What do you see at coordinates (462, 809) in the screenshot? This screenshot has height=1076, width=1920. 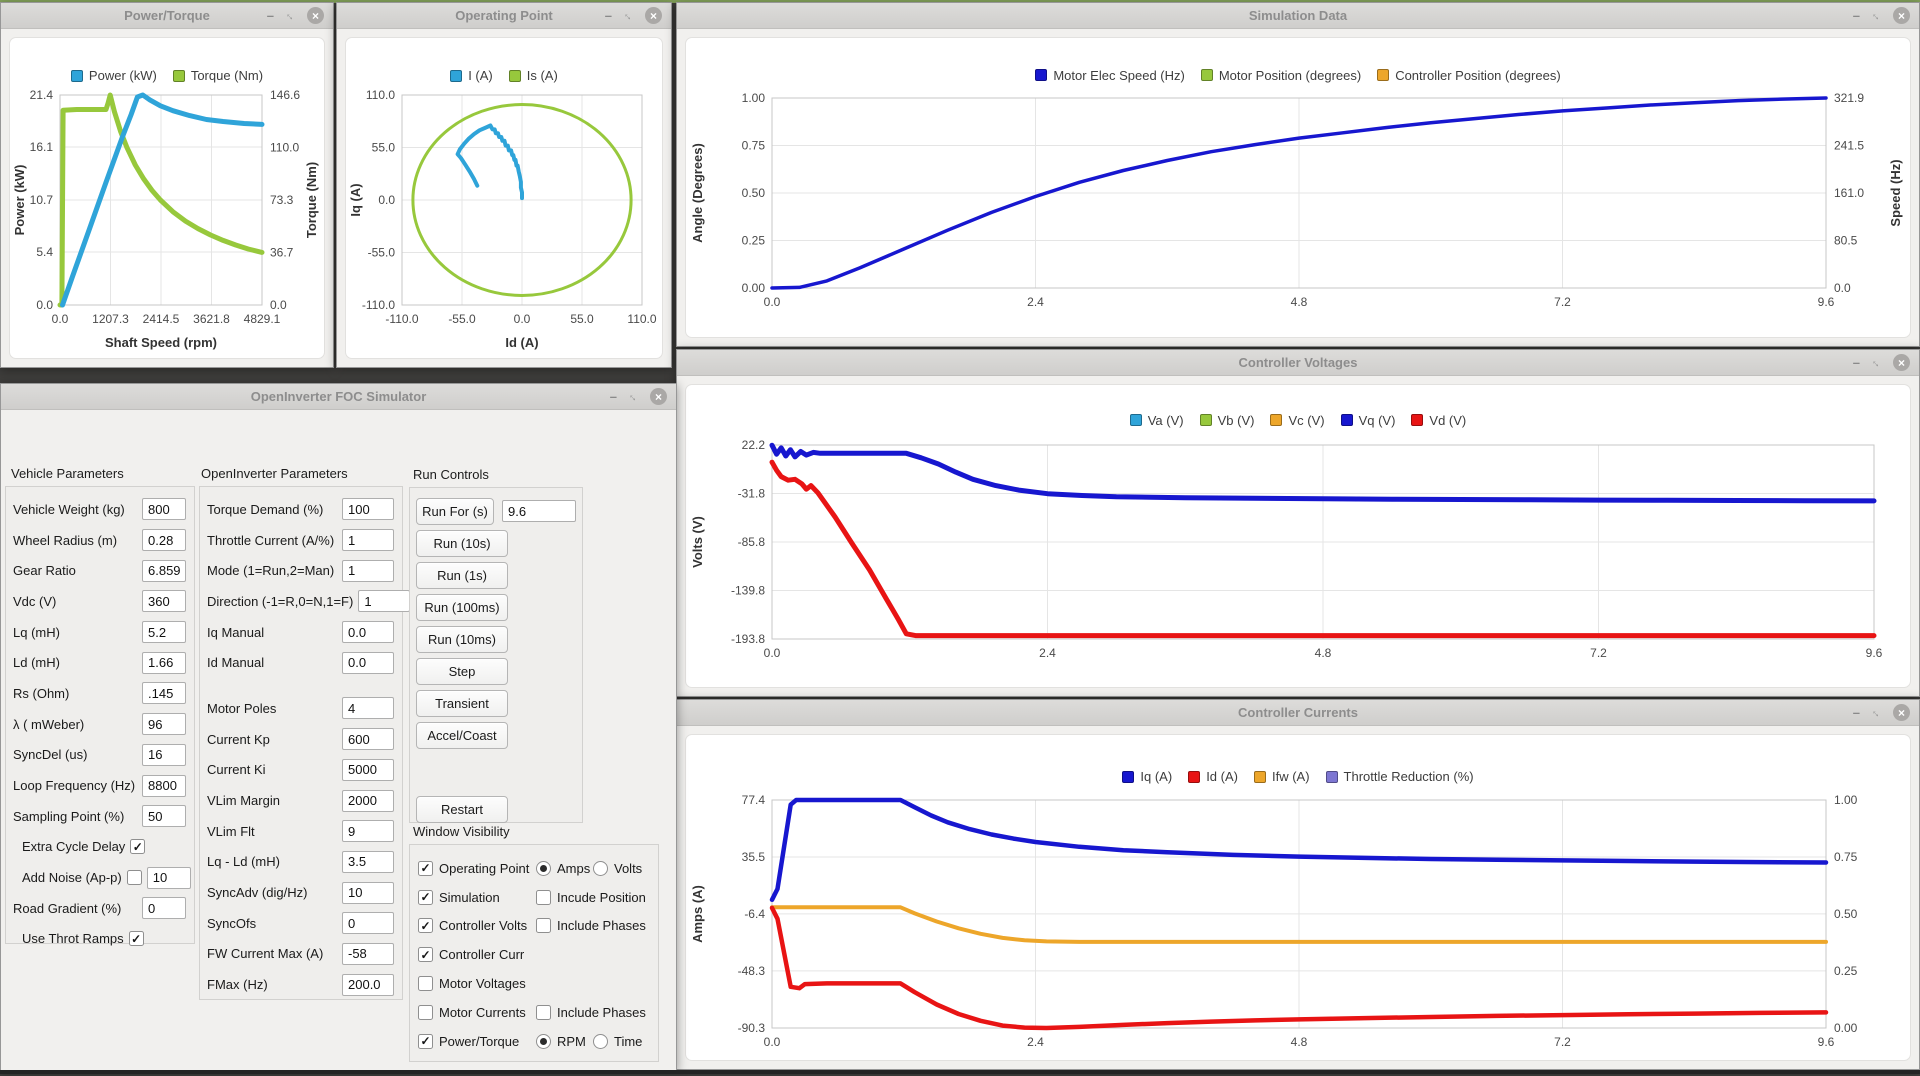 I see `restart-button: Restart` at bounding box center [462, 809].